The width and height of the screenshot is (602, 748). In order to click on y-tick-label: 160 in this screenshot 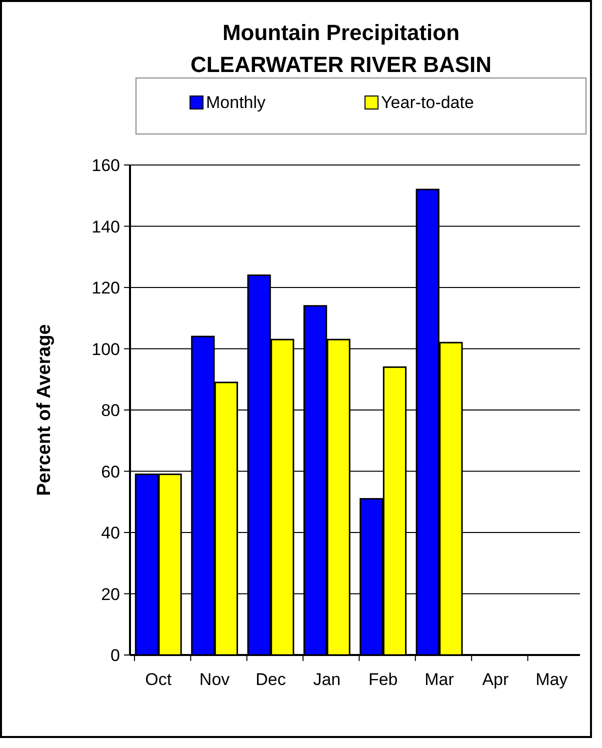, I will do `click(106, 165)`.